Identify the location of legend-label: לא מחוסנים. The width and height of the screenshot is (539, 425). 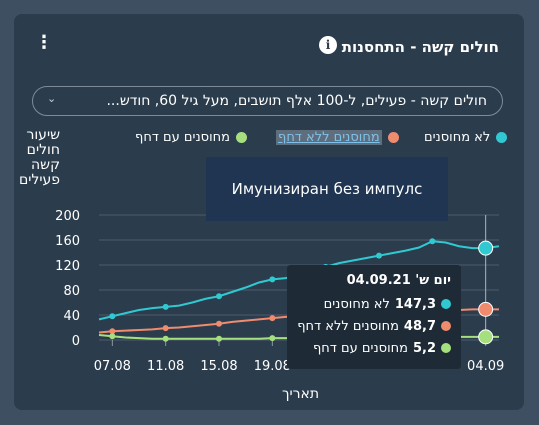
(457, 137).